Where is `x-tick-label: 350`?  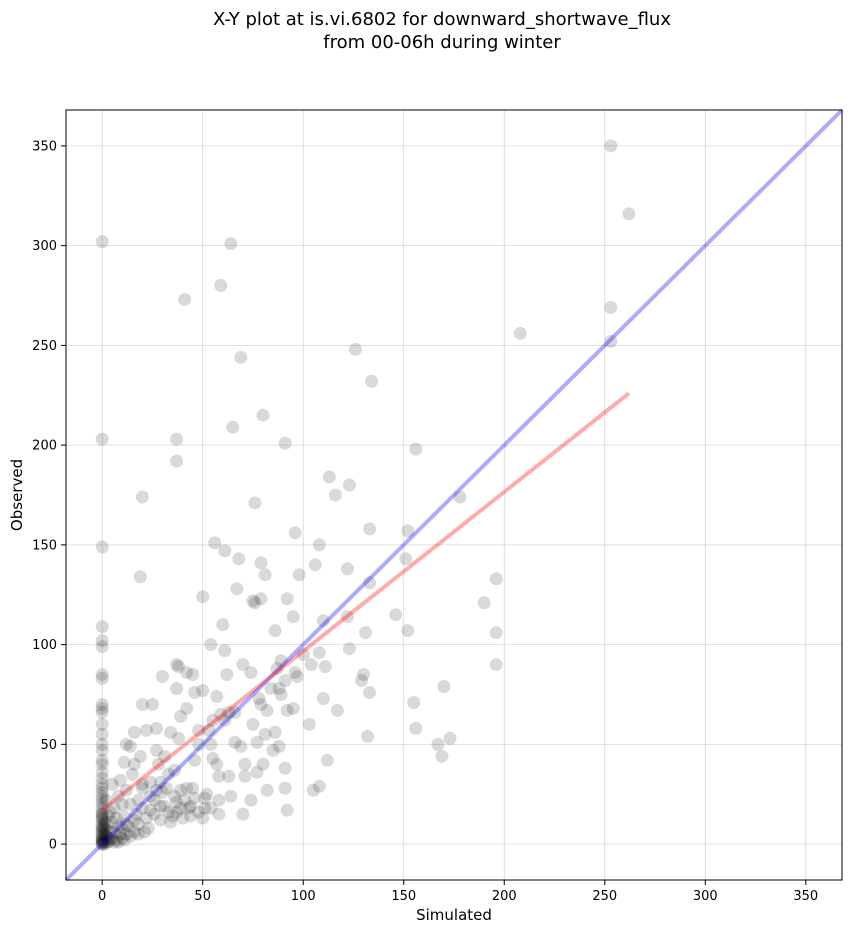 x-tick-label: 350 is located at coordinates (805, 896).